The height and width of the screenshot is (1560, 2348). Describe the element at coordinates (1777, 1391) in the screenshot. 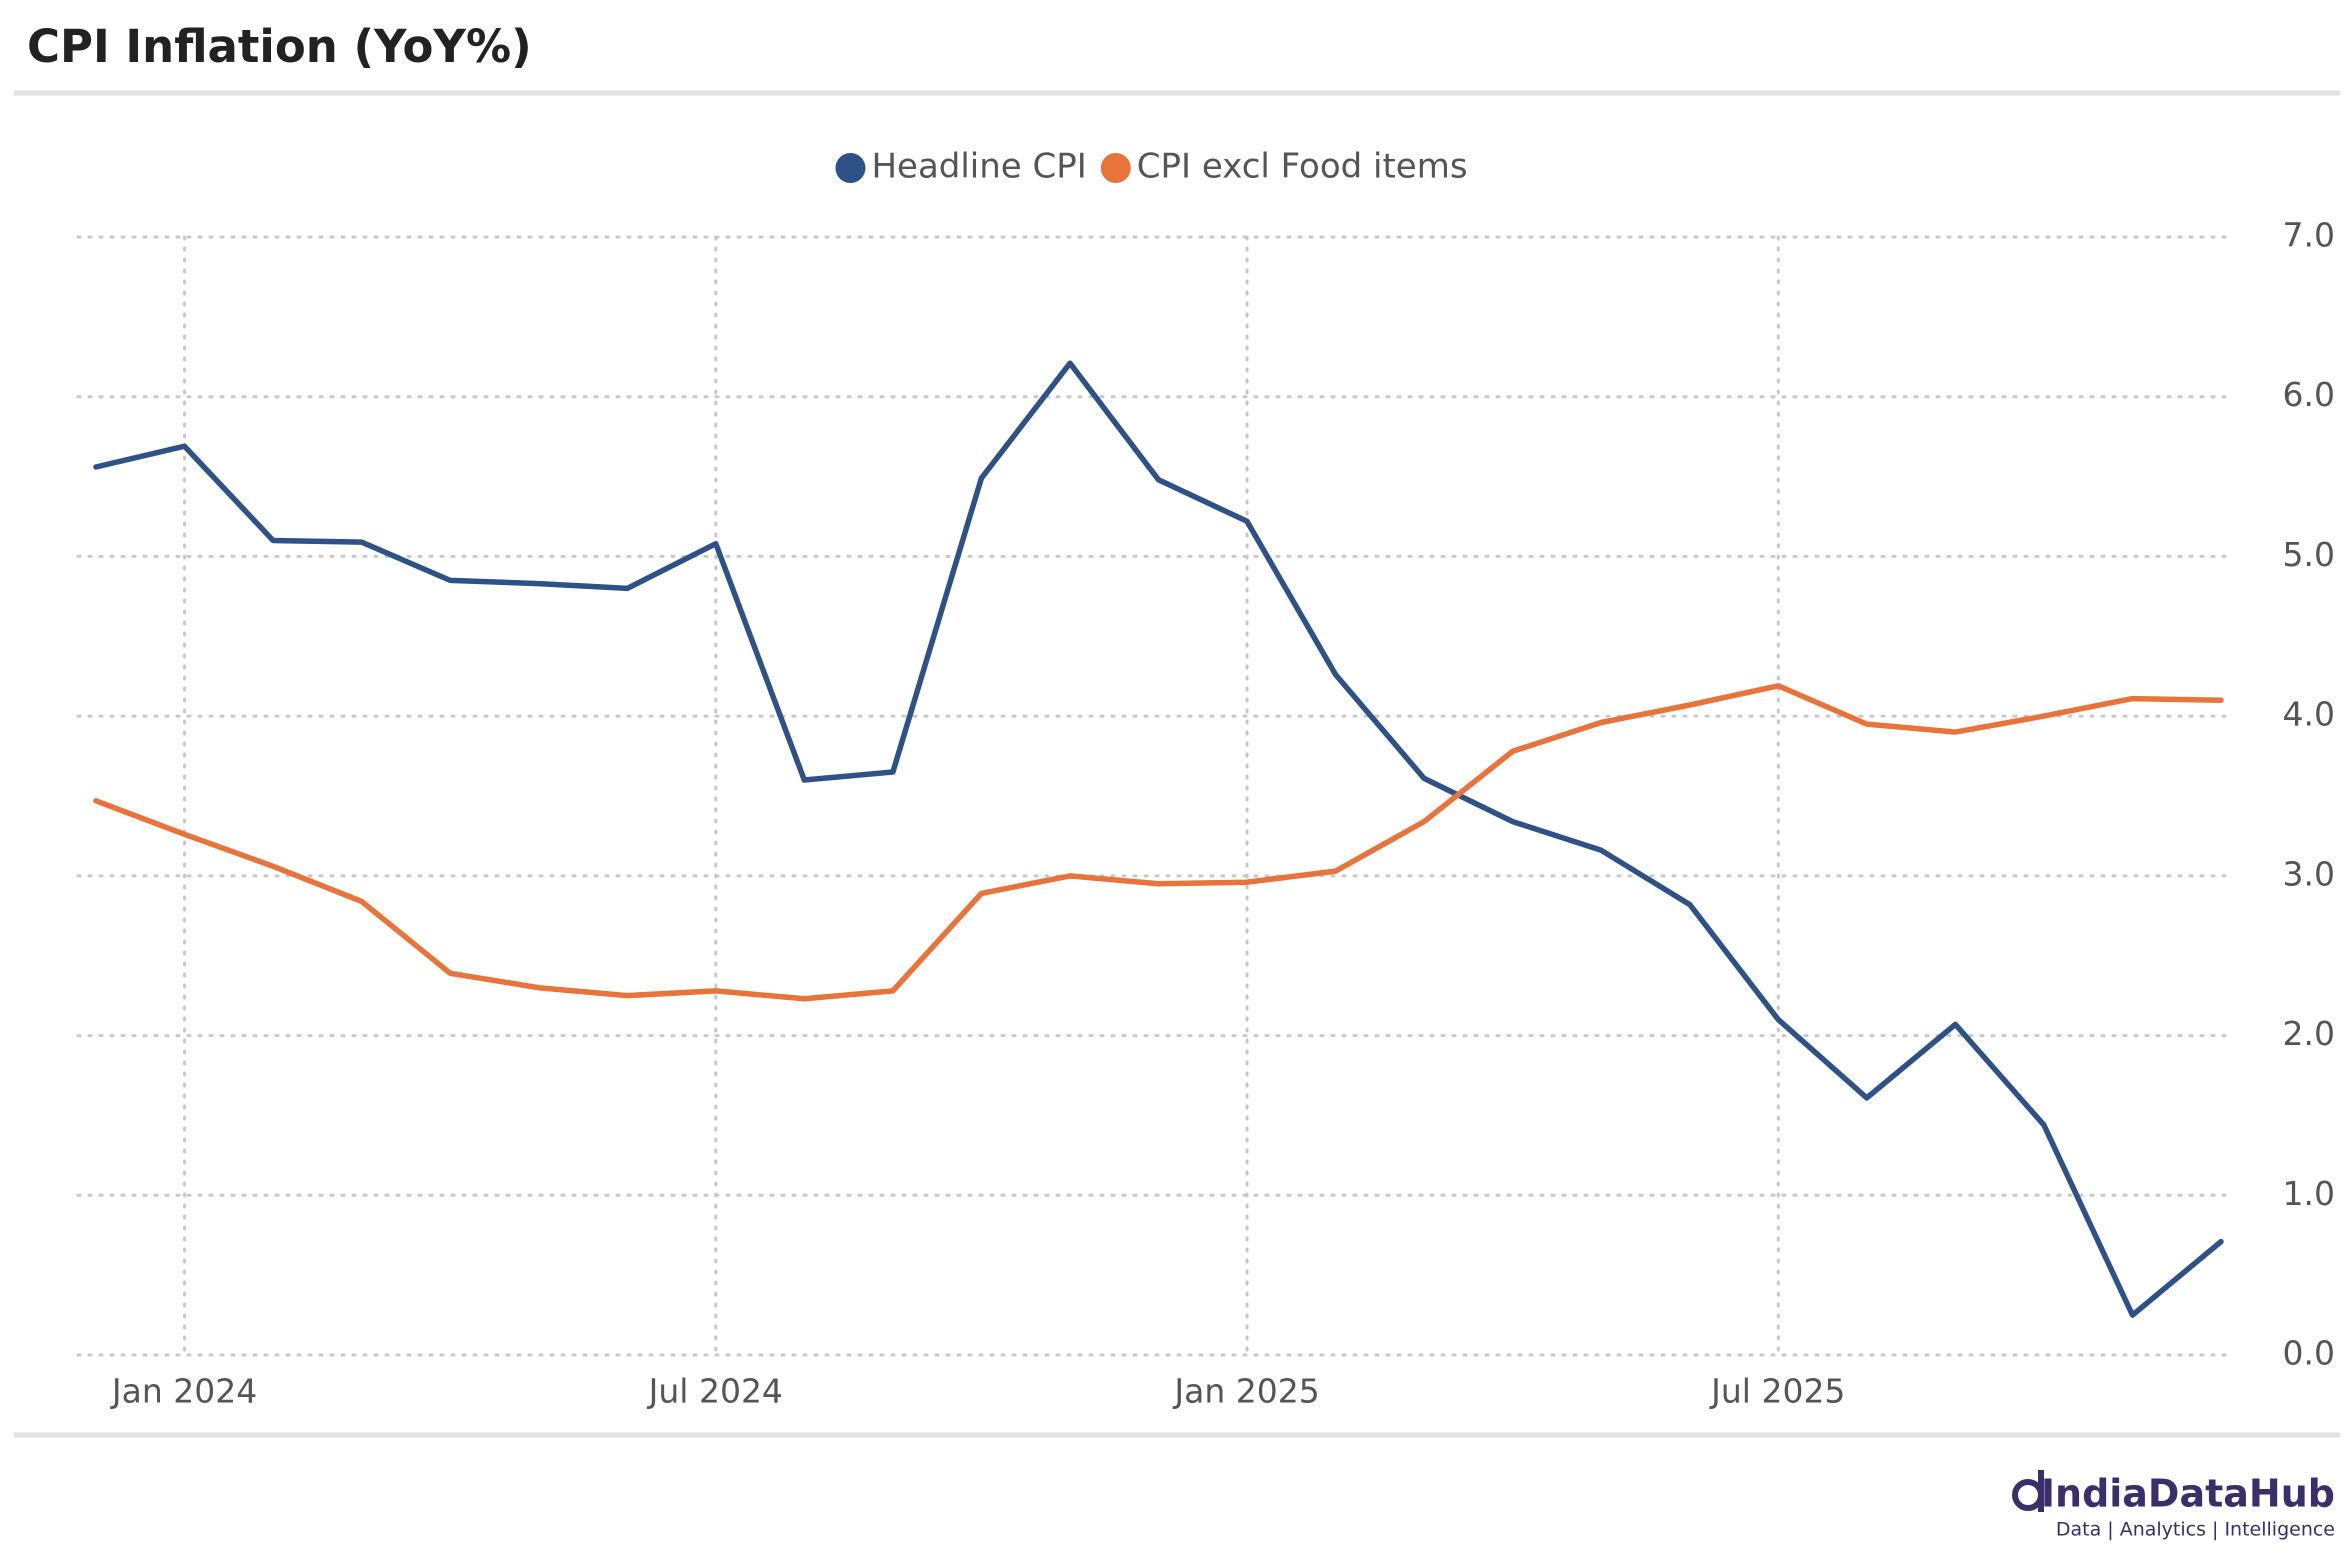

I see `x-tick-label: Jul 2025` at that location.